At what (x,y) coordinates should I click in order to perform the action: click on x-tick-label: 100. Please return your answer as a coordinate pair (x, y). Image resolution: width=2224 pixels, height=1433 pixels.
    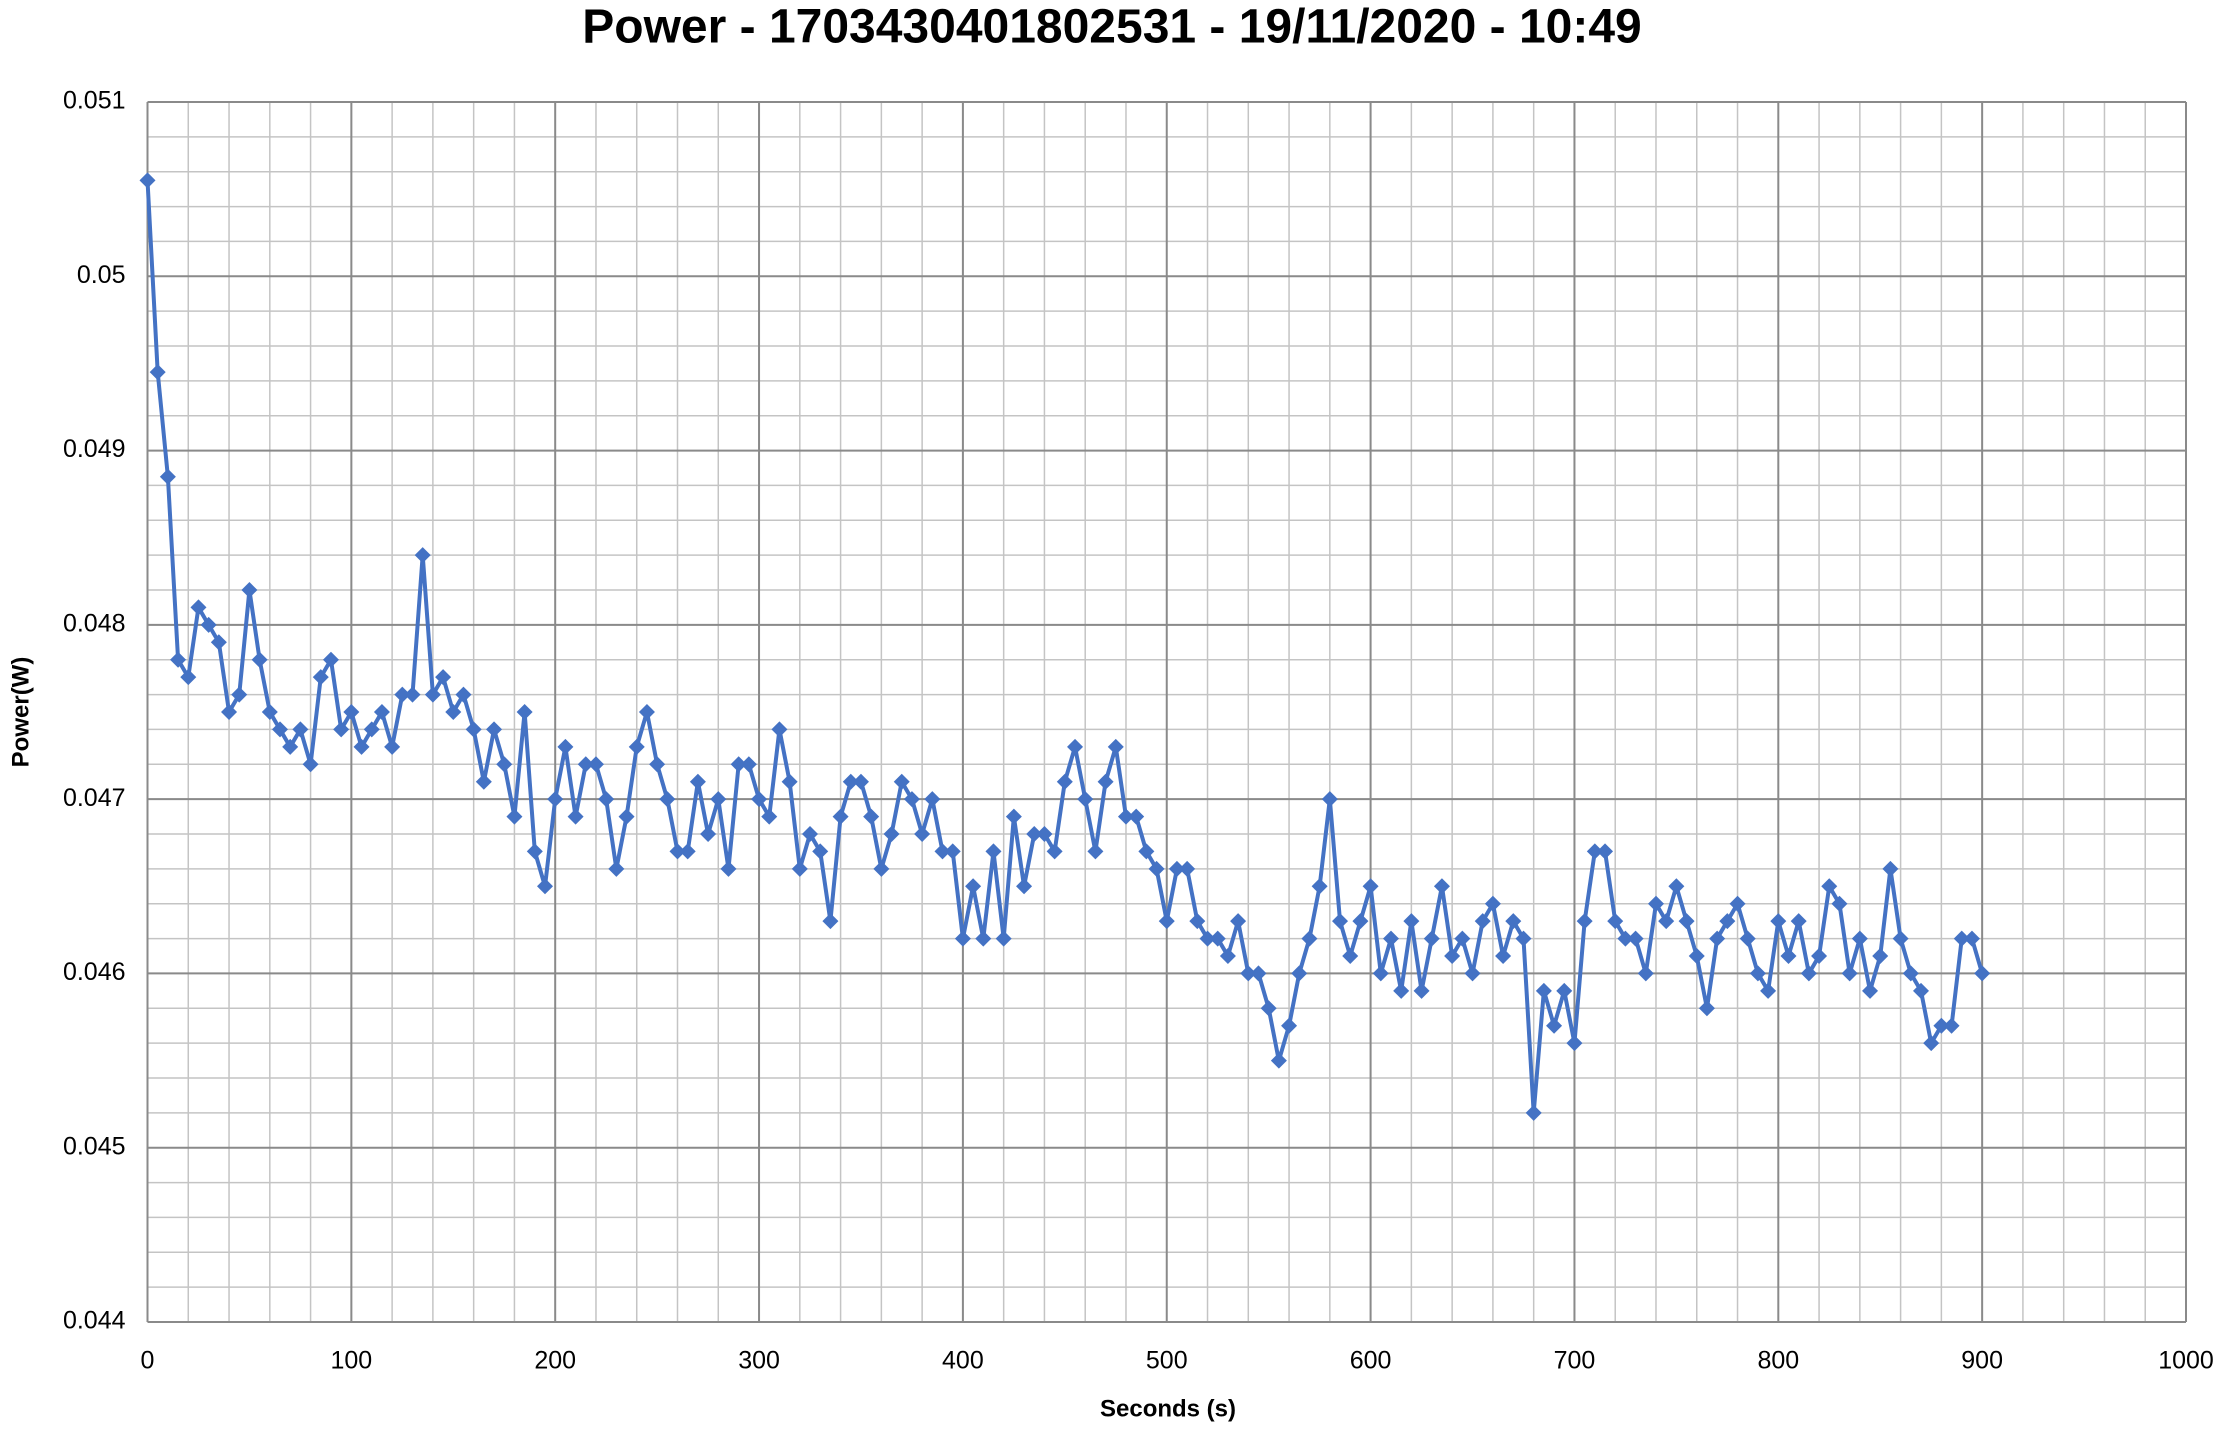
    Looking at the image, I should click on (351, 1361).